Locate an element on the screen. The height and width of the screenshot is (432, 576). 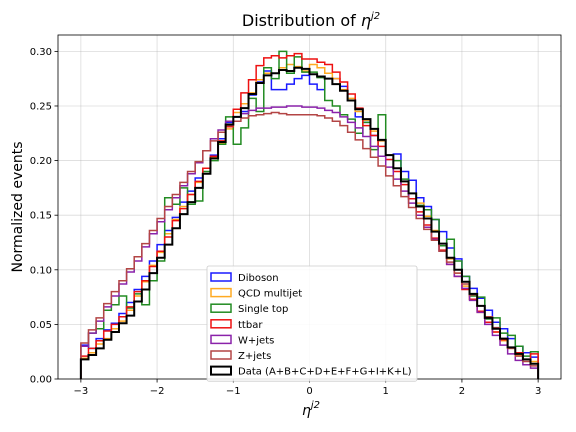
legend-label-ttbar: ttbar is located at coordinates (250, 325).